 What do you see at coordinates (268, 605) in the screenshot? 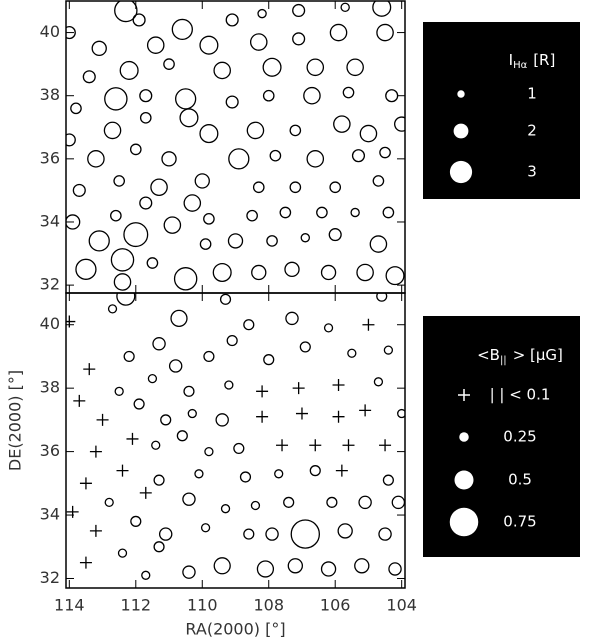
I see `x-tick-label: 108` at bounding box center [268, 605].